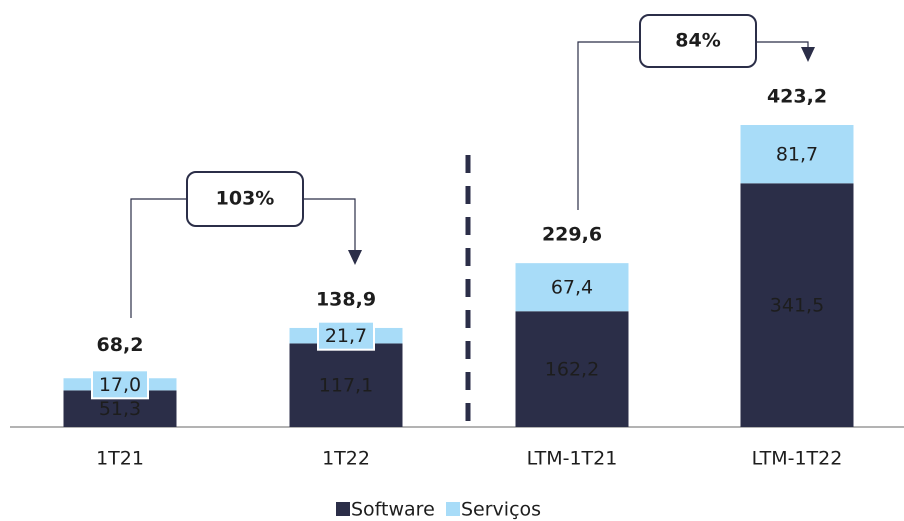  Describe the element at coordinates (346, 459) in the screenshot. I see `x-tick-label: 1T22` at that location.